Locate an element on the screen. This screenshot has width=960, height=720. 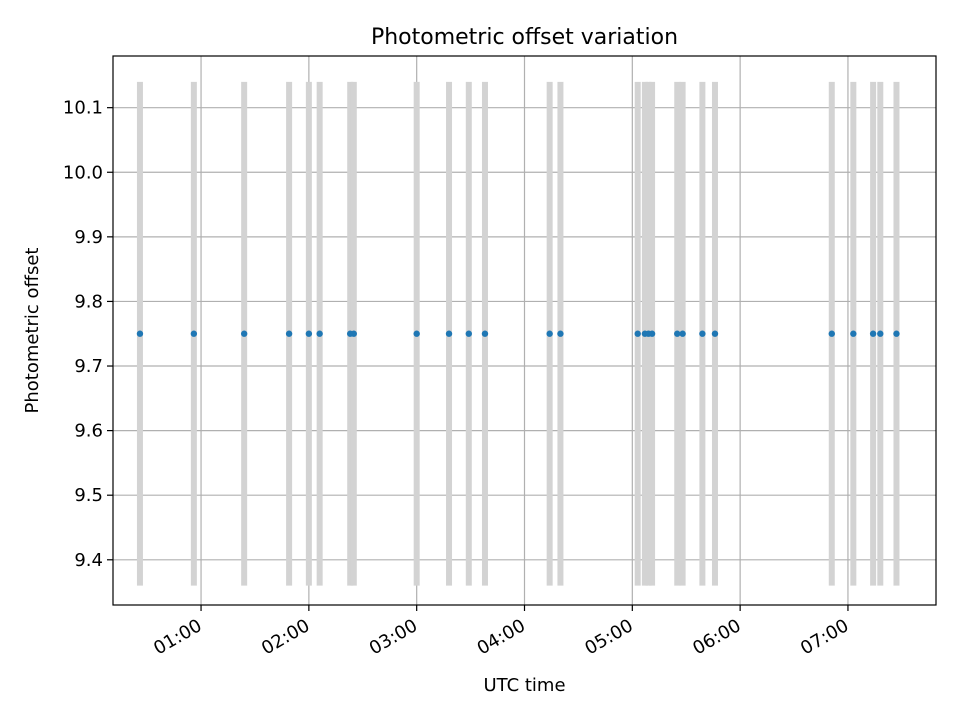
chart-title: Photometric offset variation is located at coordinates (524, 37).